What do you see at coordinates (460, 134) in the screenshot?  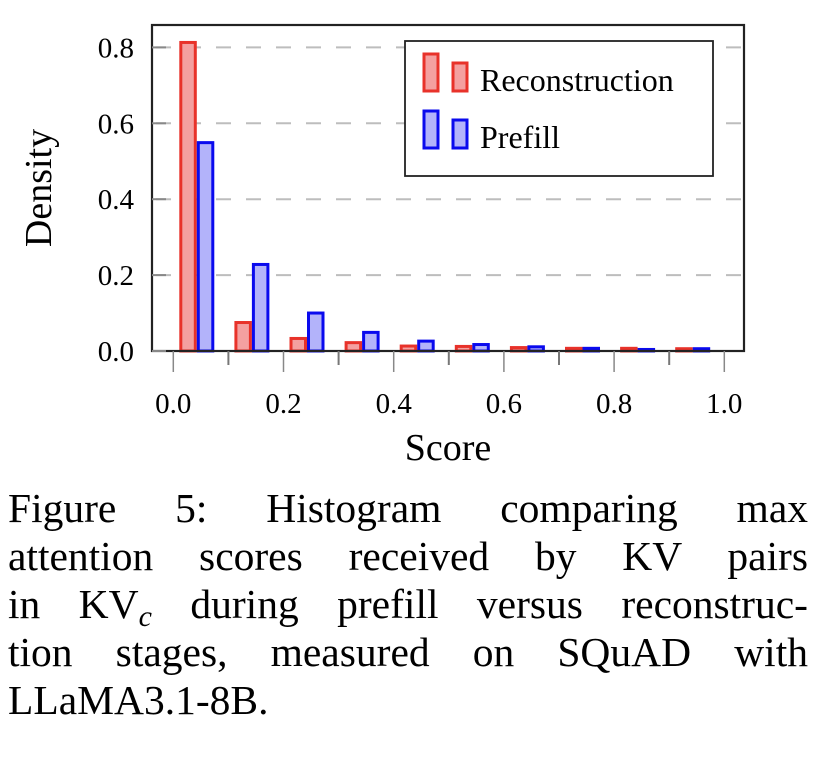 I see `legend-swatch-prefill-short` at bounding box center [460, 134].